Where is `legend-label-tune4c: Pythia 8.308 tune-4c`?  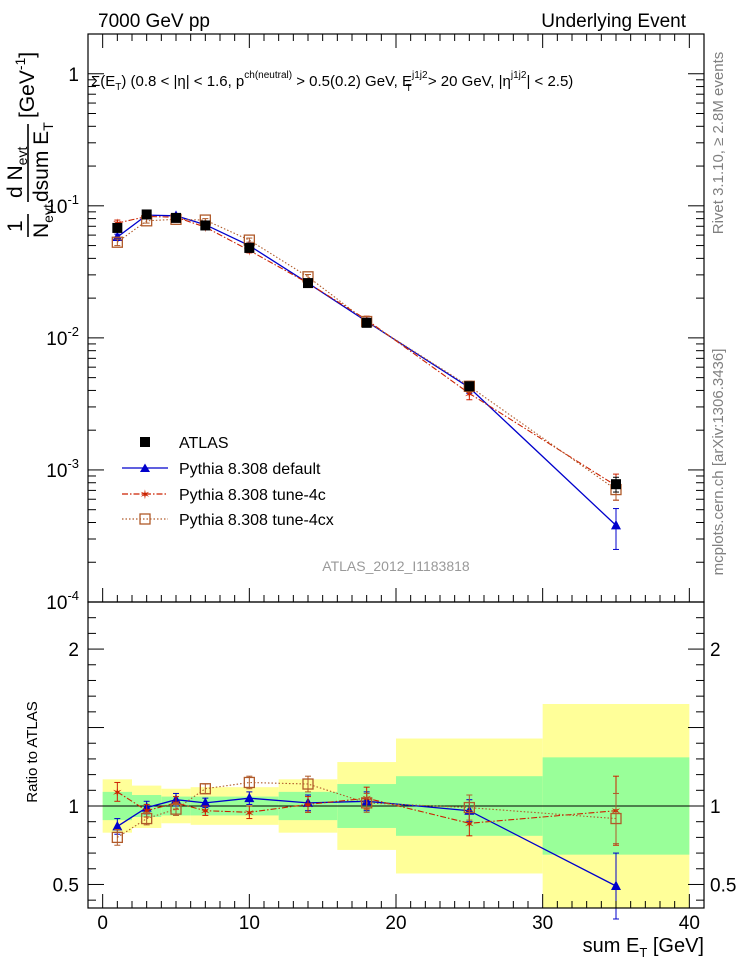 legend-label-tune4c: Pythia 8.308 tune-4c is located at coordinates (252, 495).